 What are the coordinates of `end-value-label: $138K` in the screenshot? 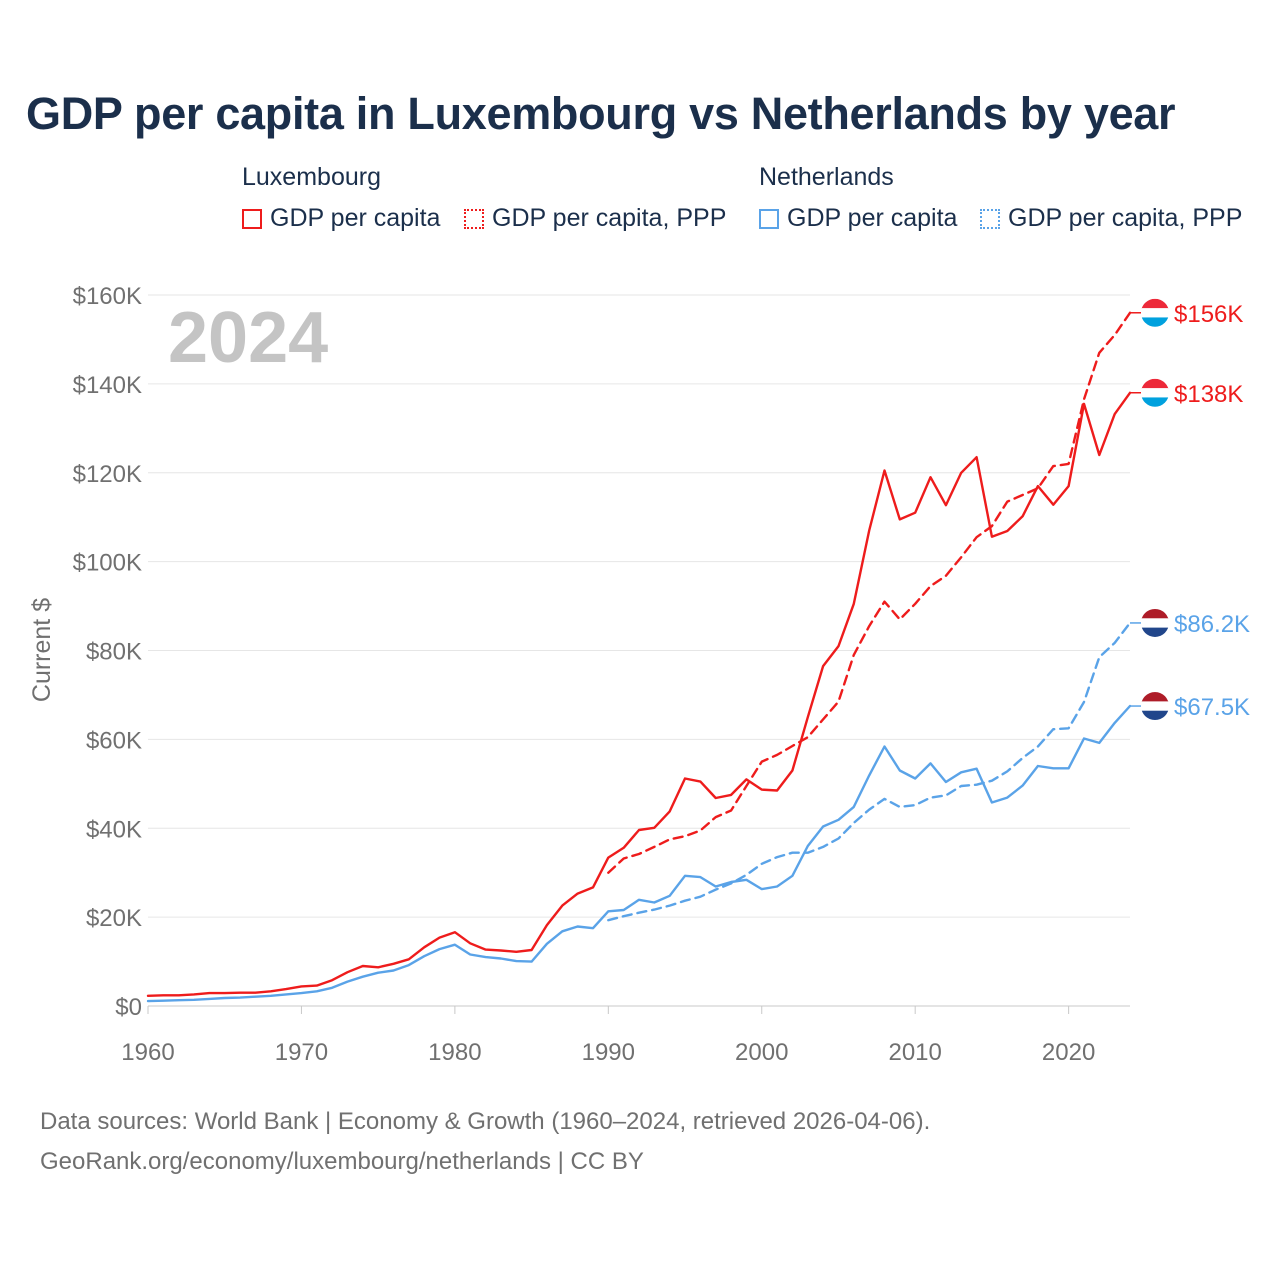 It's located at (1208, 394).